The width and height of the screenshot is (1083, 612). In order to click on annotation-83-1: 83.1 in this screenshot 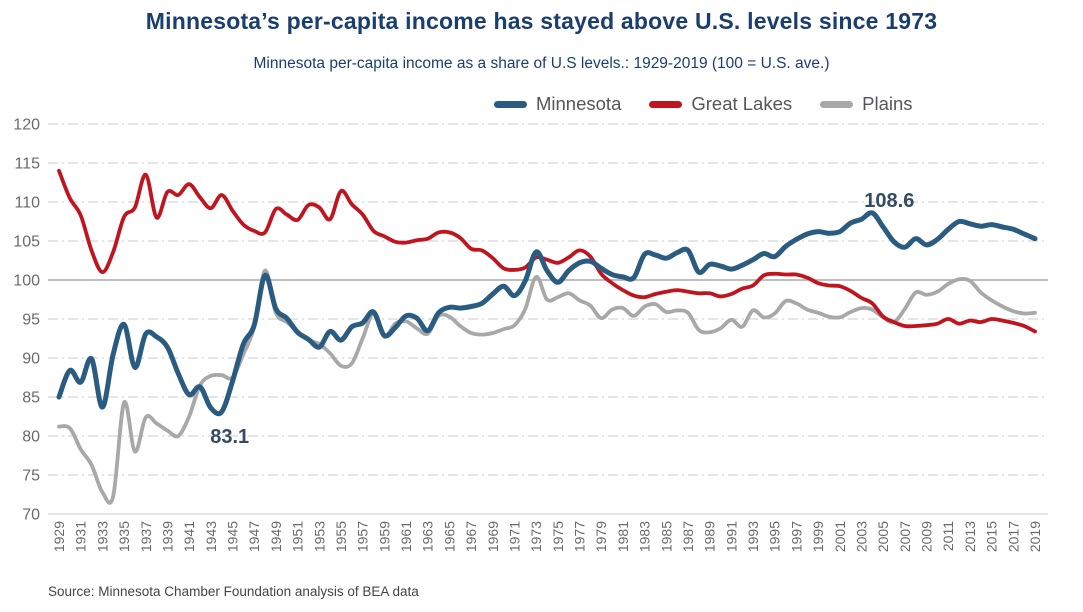, I will do `click(229, 437)`.